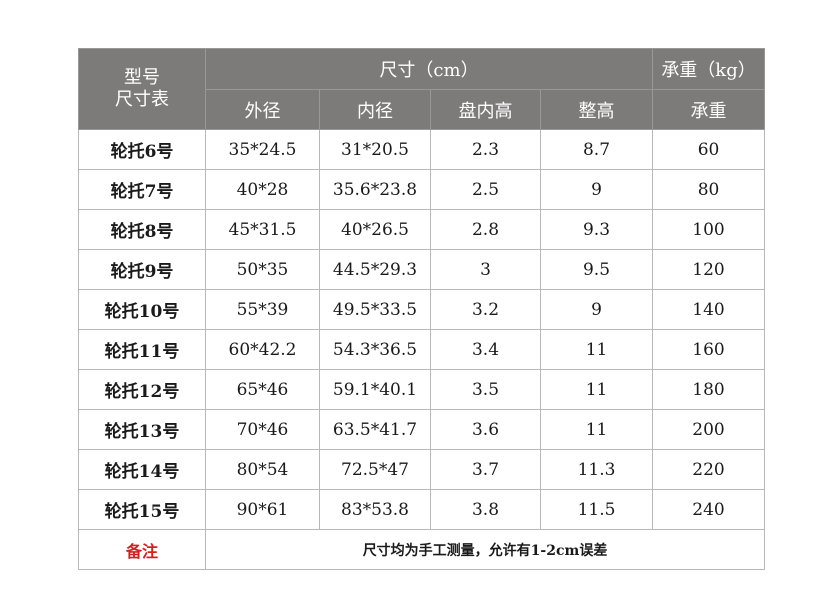 Image resolution: width=826 pixels, height=600 pixels. Describe the element at coordinates (375, 109) in the screenshot. I see `col-header-inner-diameter: 内径` at that location.